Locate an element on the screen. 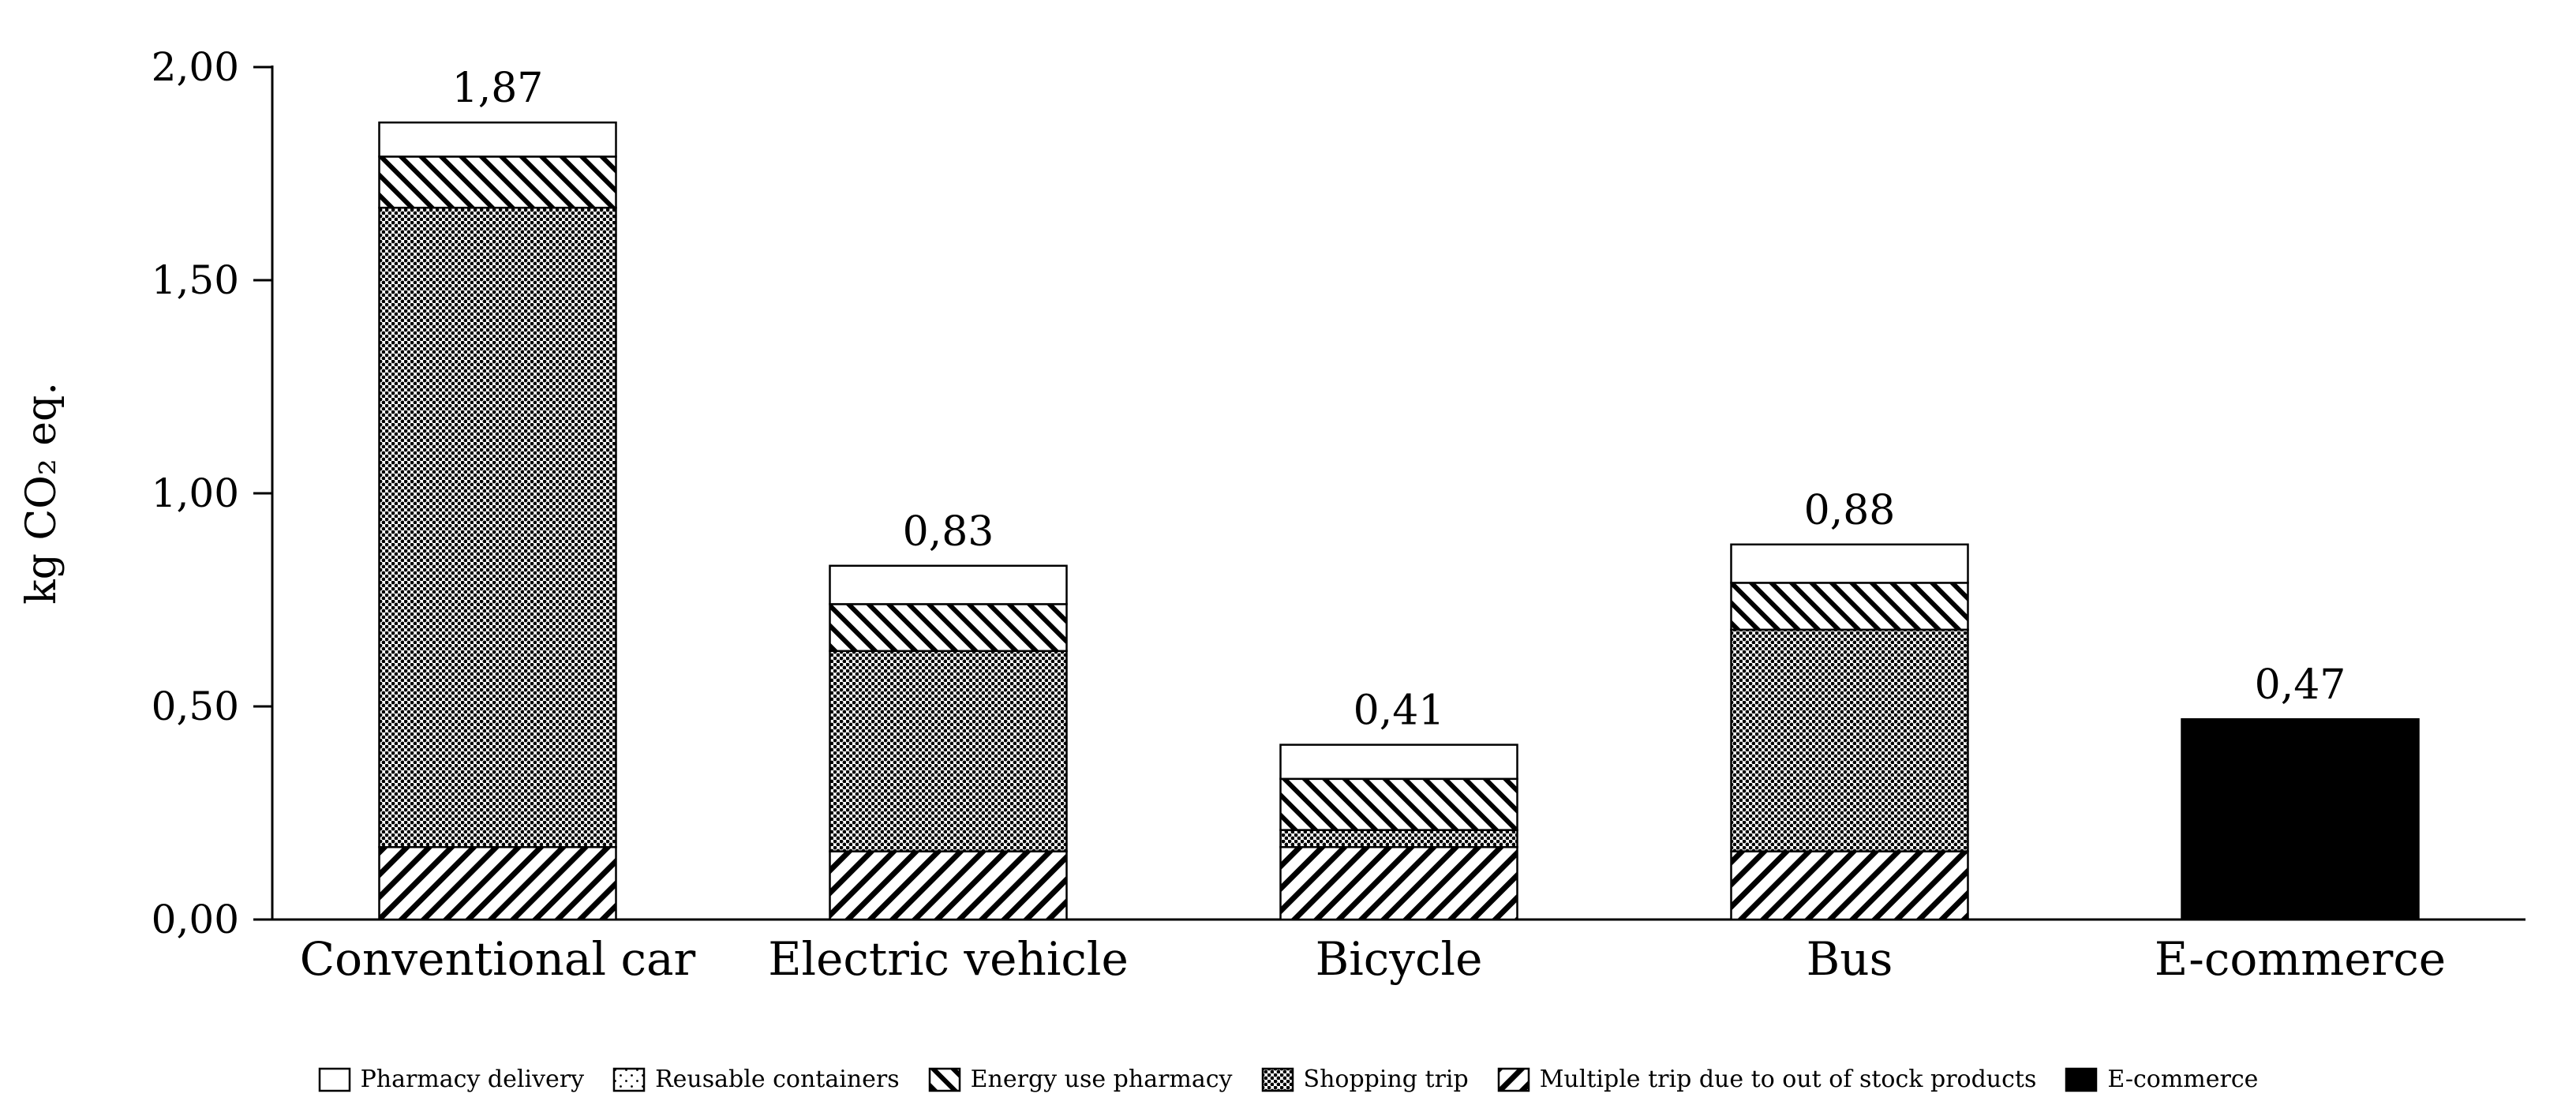 Image resolution: width=2576 pixels, height=1120 pixels. legend-label: Pharmacy delivery is located at coordinates (472, 1079).